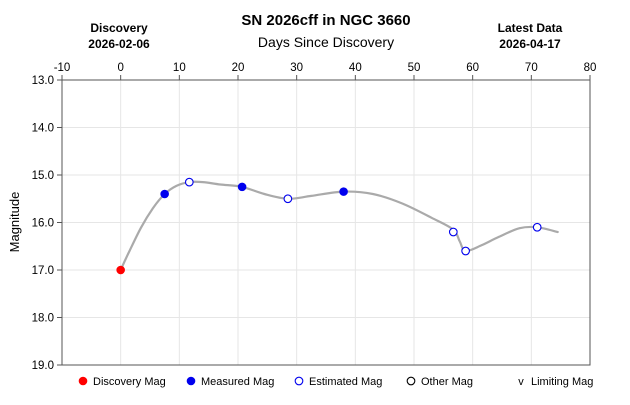 This screenshot has height=405, width=630. Describe the element at coordinates (296, 68) in the screenshot. I see `x-tick-label: 30` at that location.